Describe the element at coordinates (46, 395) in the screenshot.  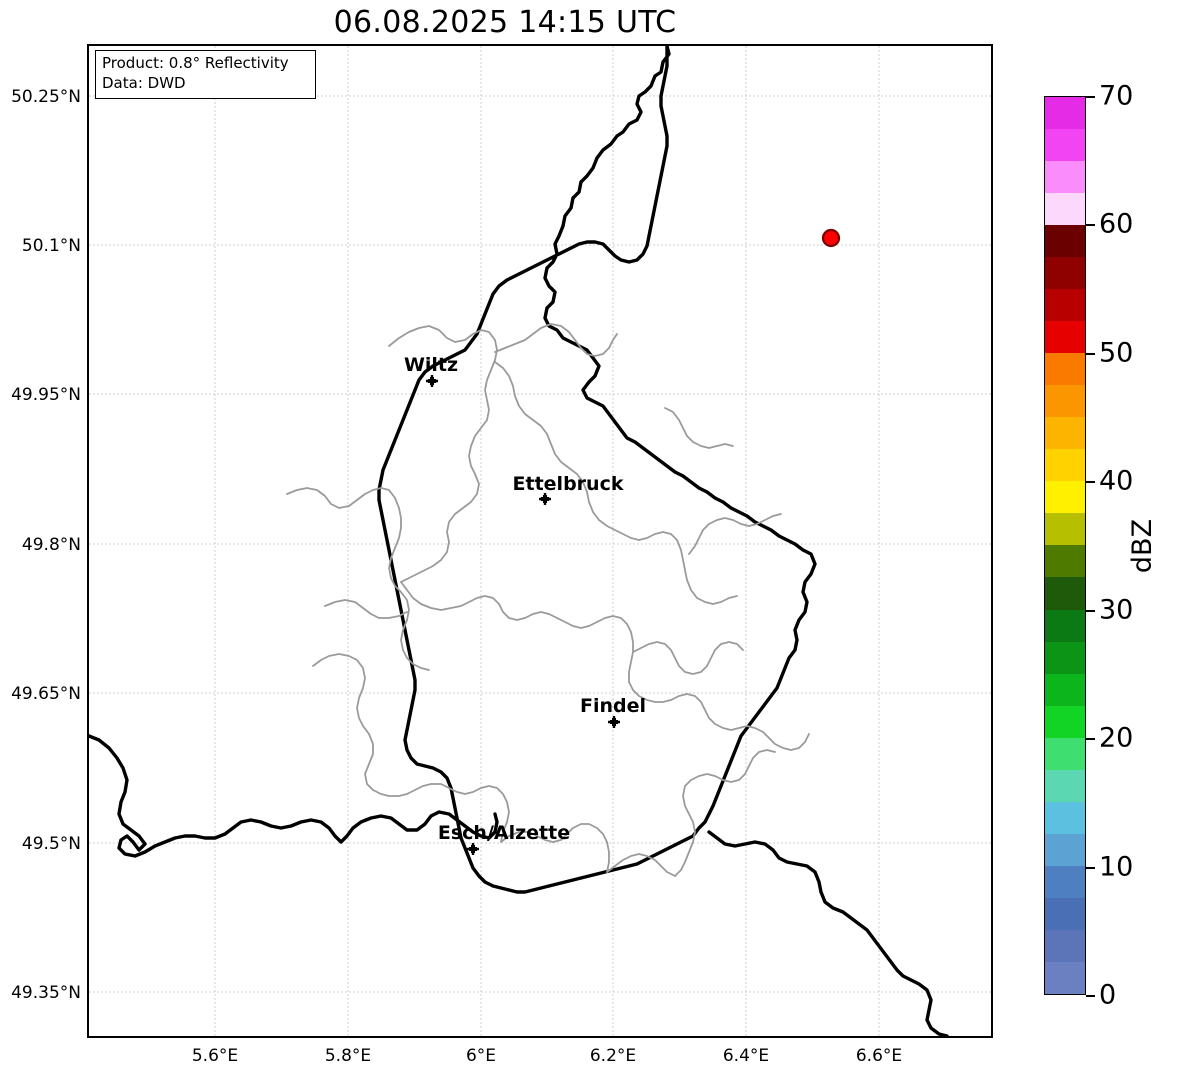
I see `y-tick-label: 49.95°N` at that location.